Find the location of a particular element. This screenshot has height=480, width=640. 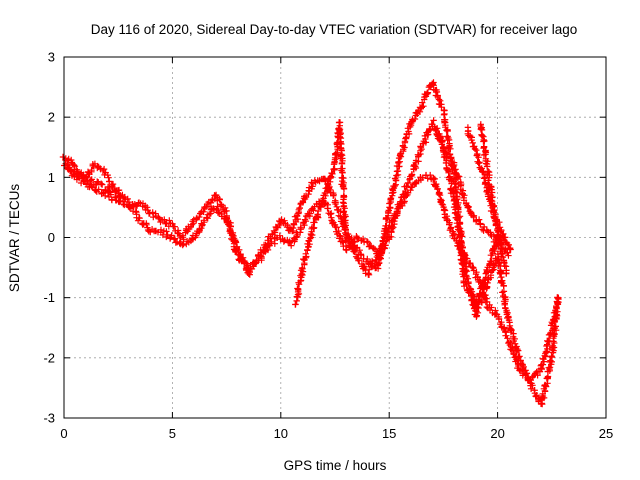

x-tick-label: 10 is located at coordinates (281, 433).